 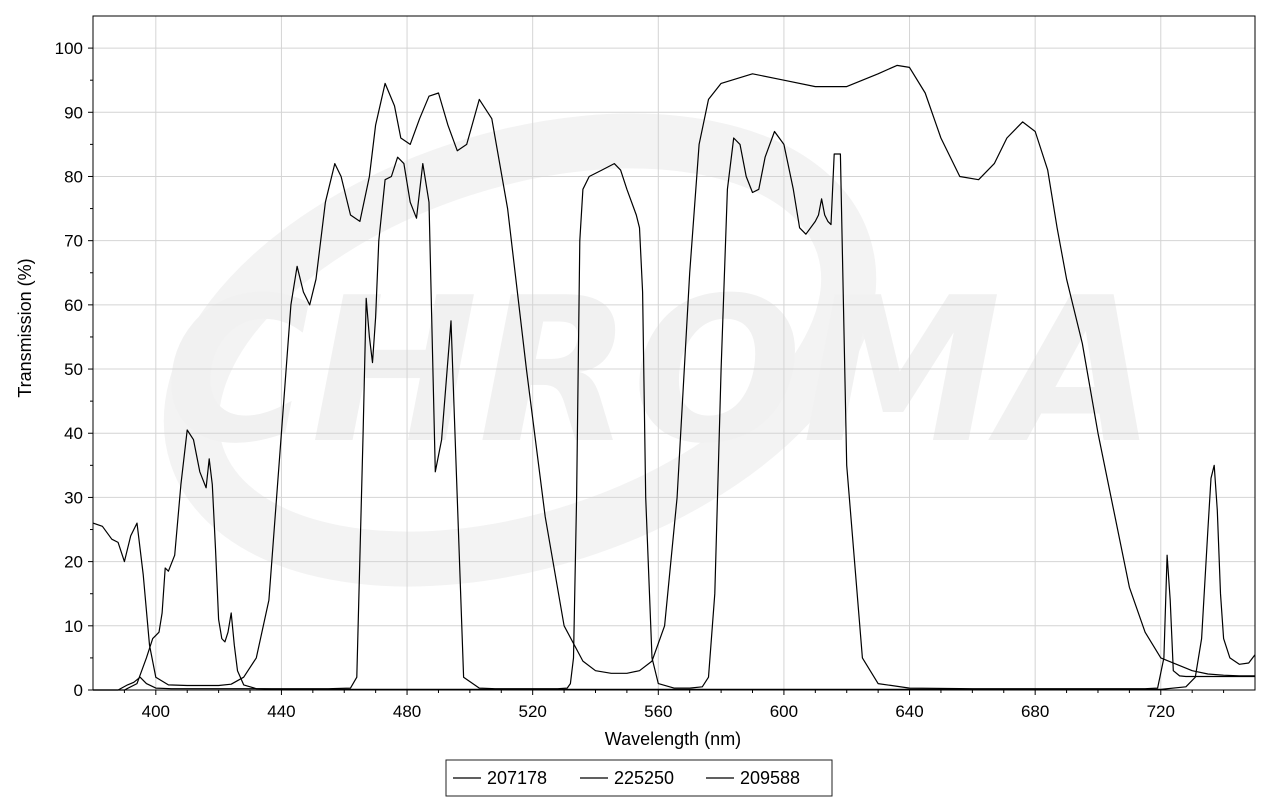 What do you see at coordinates (1035, 711) in the screenshot?
I see `x-tick-label: 680` at bounding box center [1035, 711].